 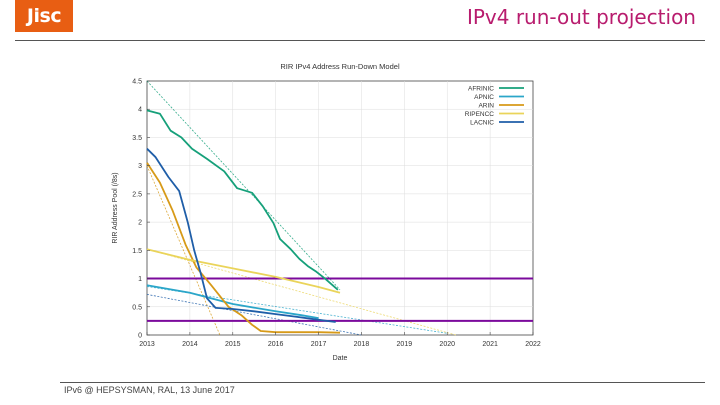 I want to click on lacnic-series-line, so click(x=241, y=235).